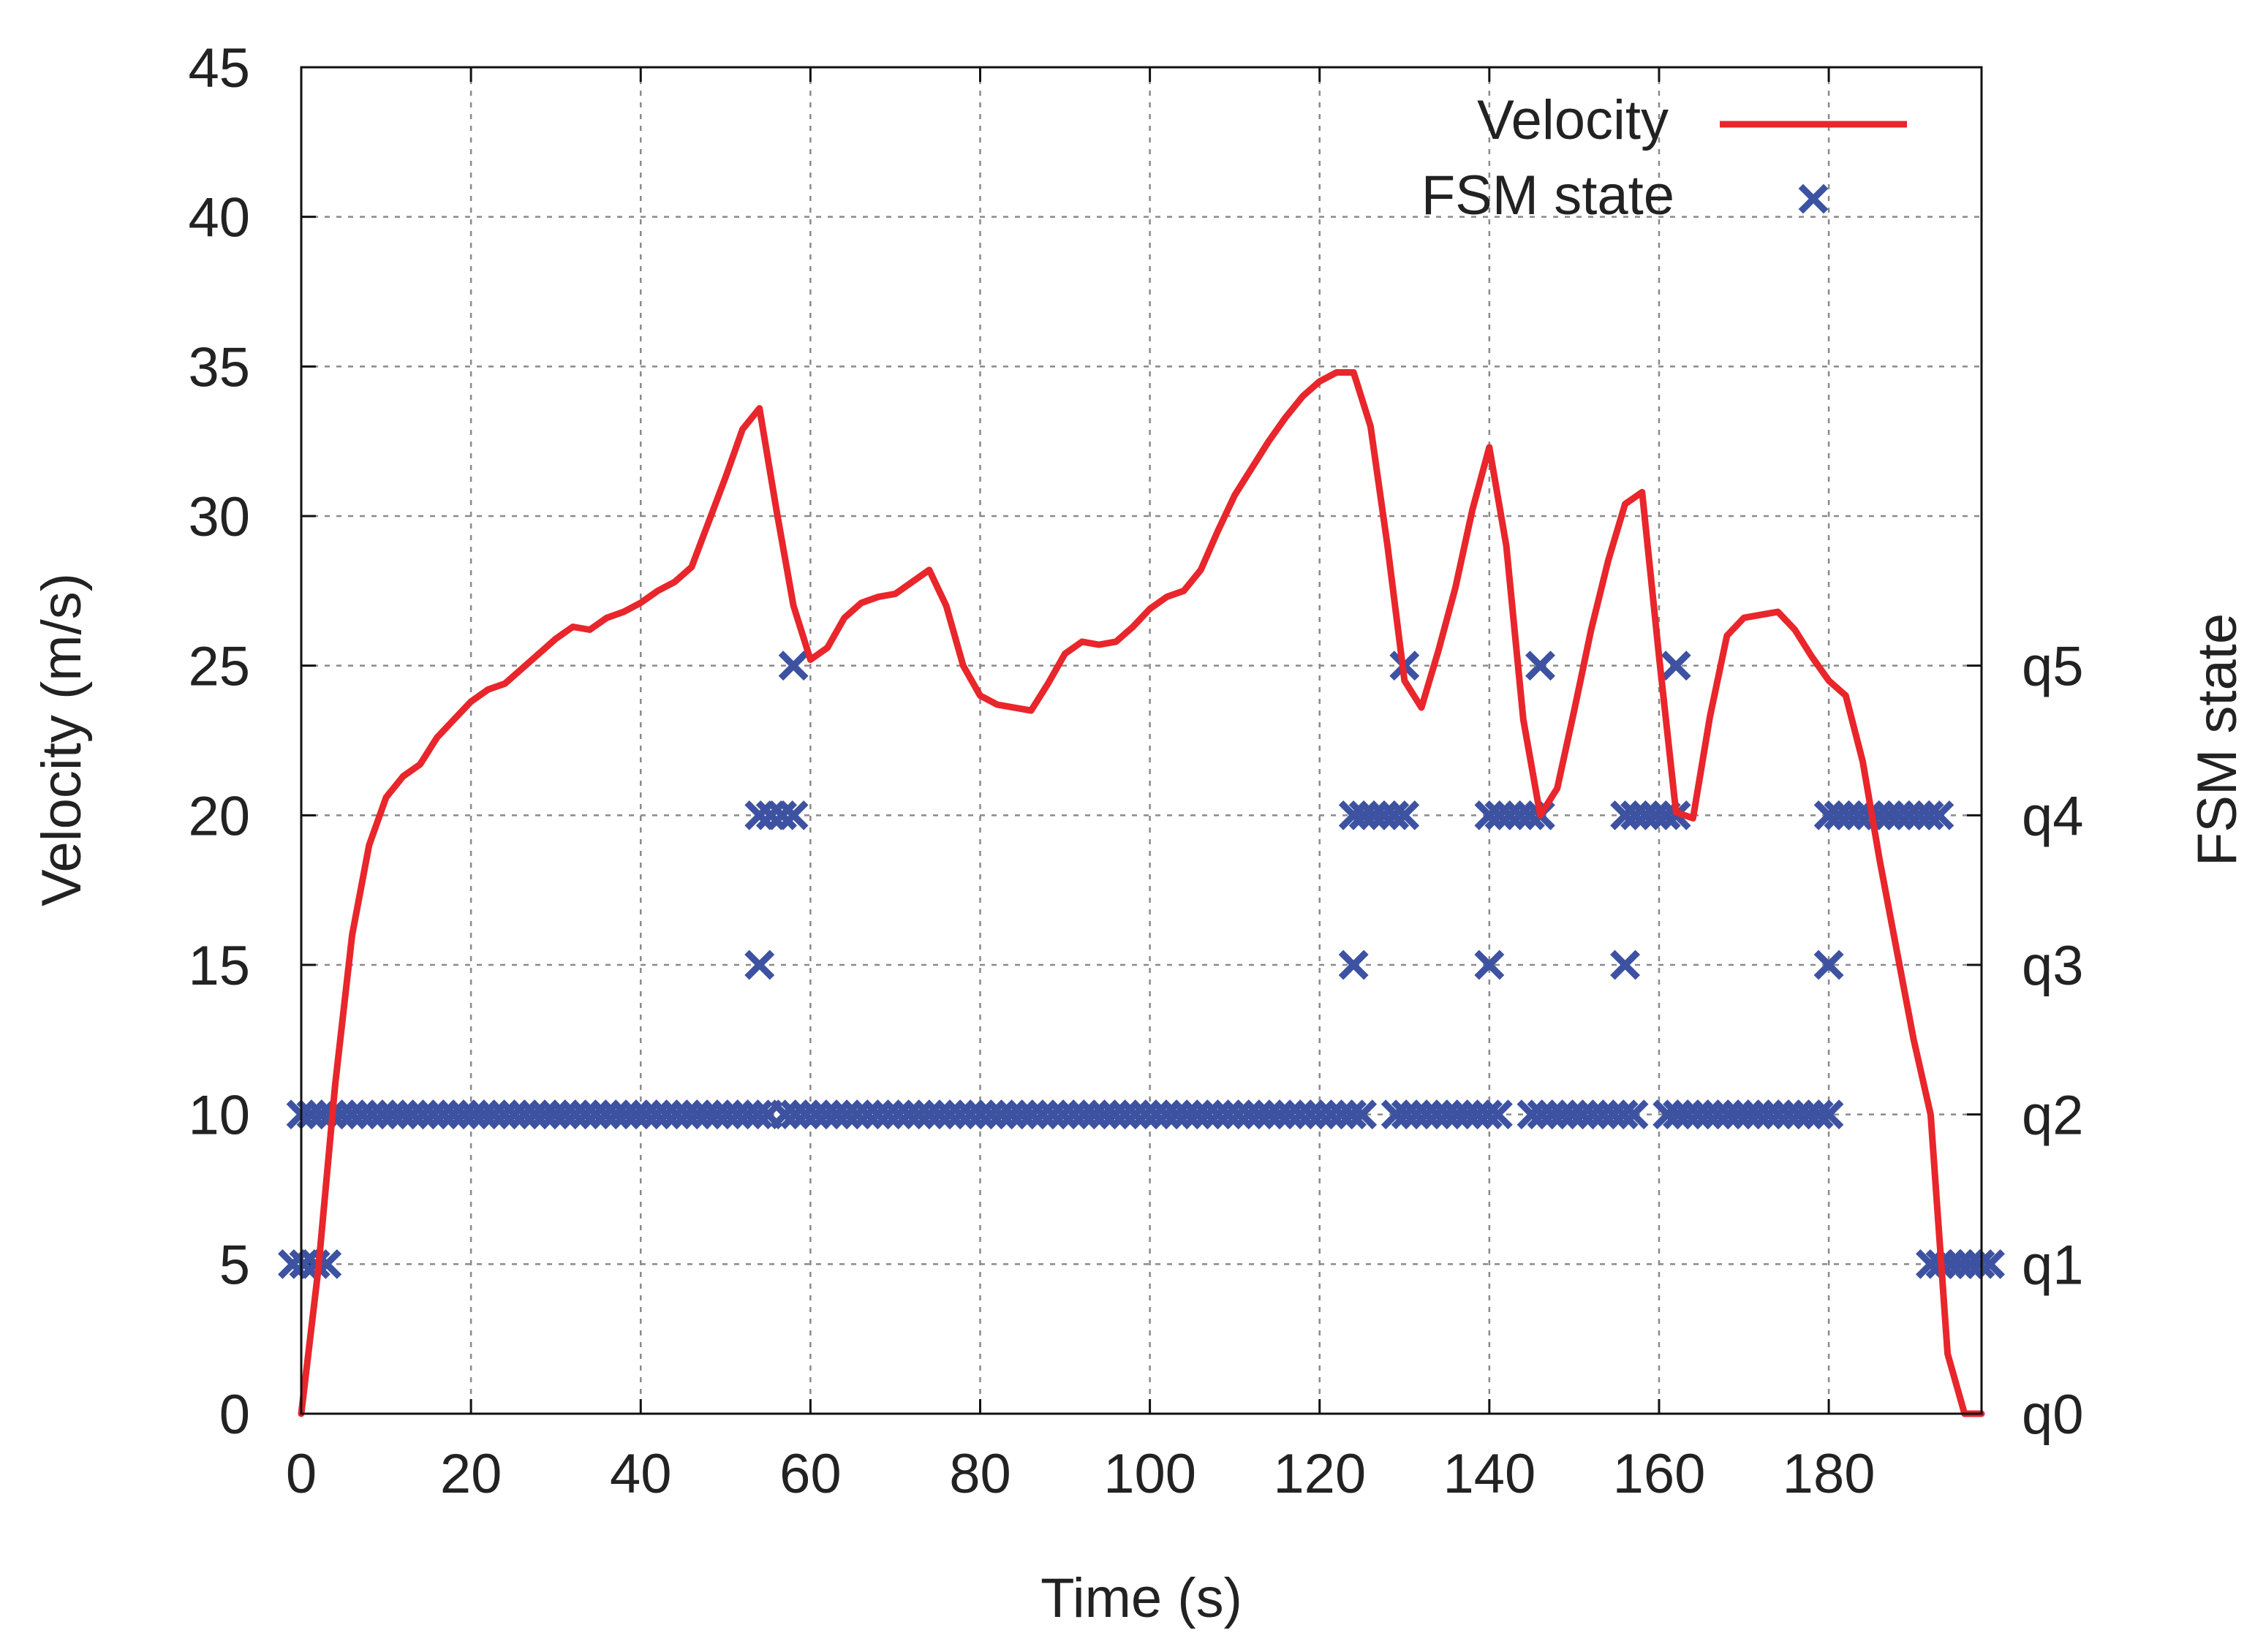 This screenshot has width=2255, height=1652. I want to click on y-tick-label: 35, so click(219, 367).